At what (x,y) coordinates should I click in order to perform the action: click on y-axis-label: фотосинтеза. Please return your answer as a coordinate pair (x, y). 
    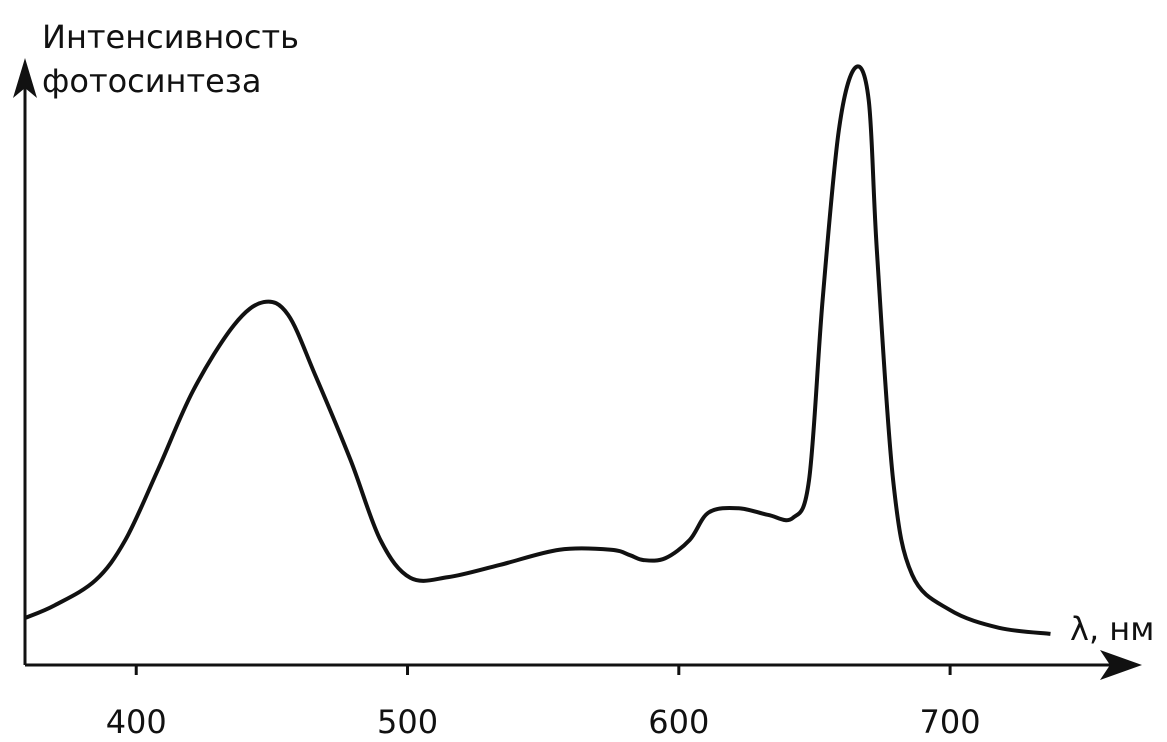
    Looking at the image, I should click on (151, 81).